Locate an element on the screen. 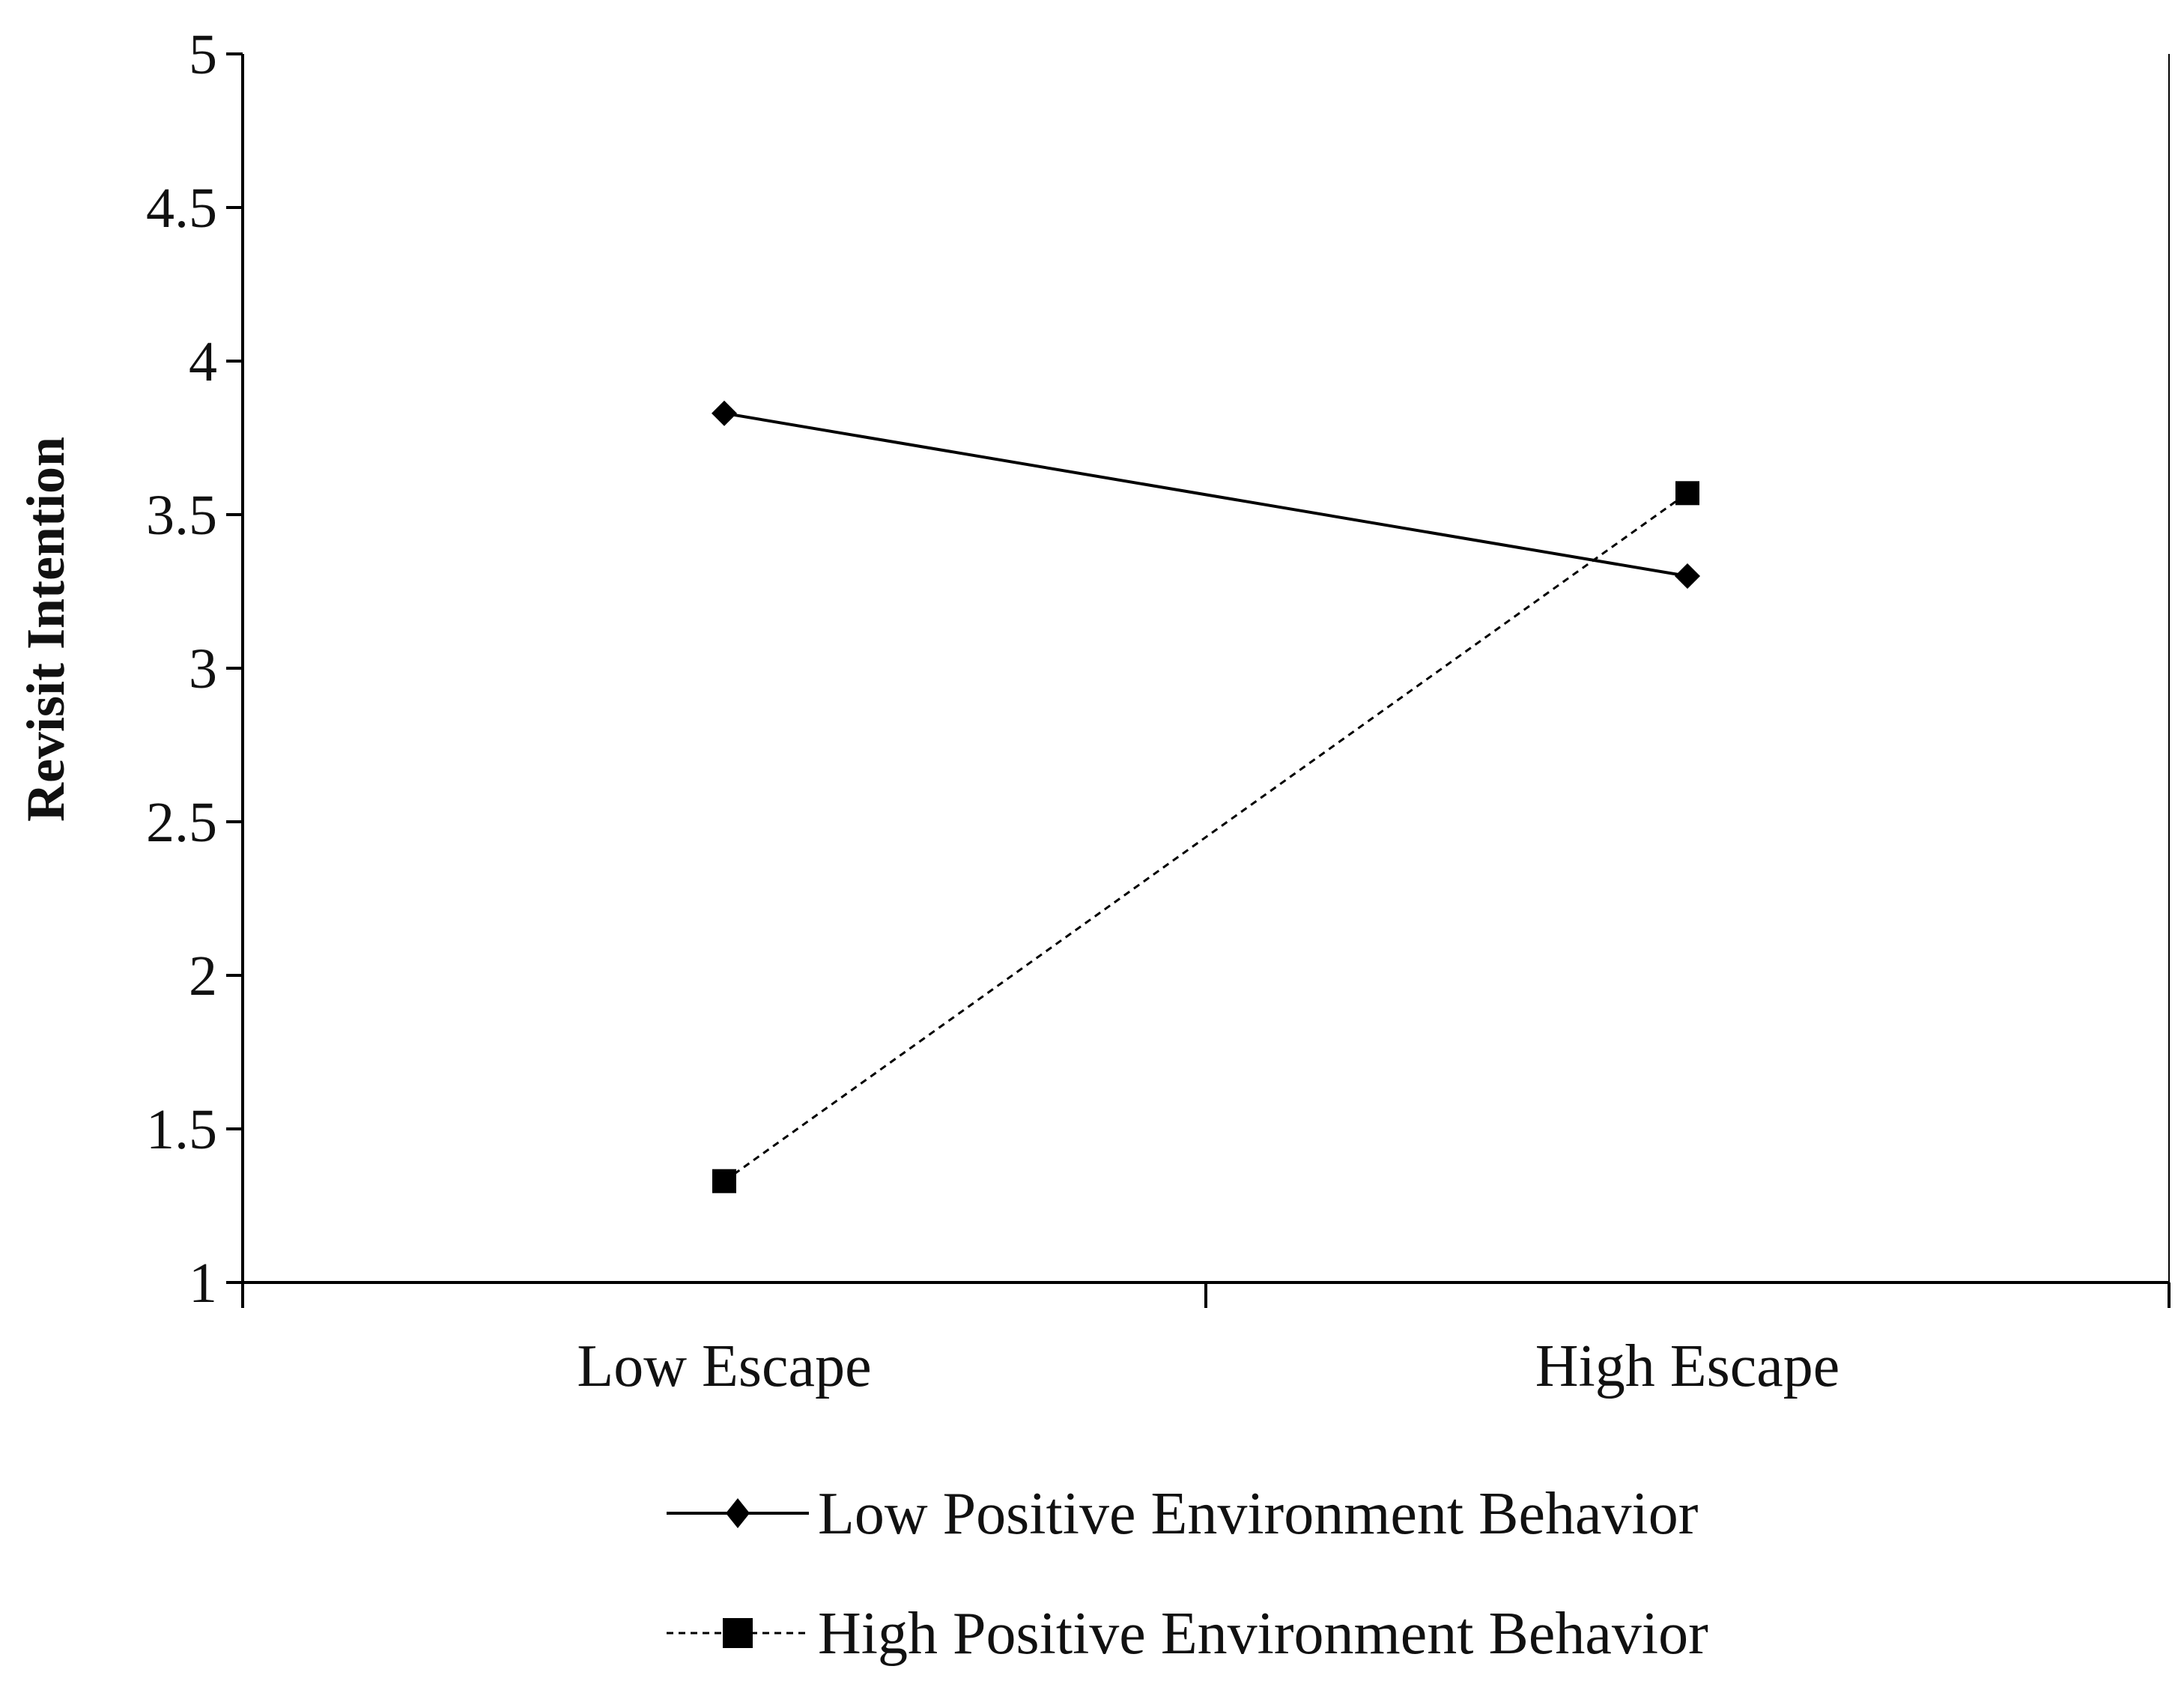 This screenshot has height=1690, width=2184. y-tick-label: 1.5 is located at coordinates (181, 1129).